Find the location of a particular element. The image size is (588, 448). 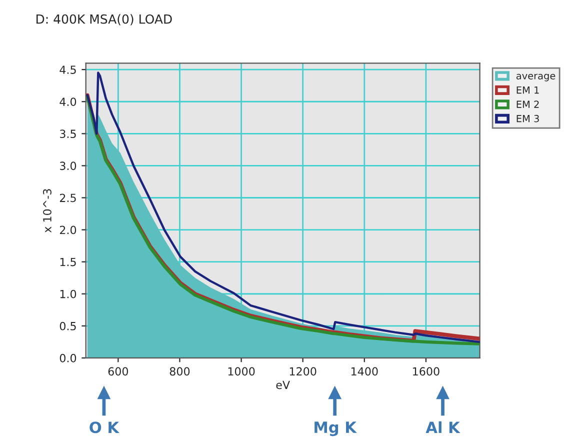

y-tick-label: 3.0 is located at coordinates (68, 166).